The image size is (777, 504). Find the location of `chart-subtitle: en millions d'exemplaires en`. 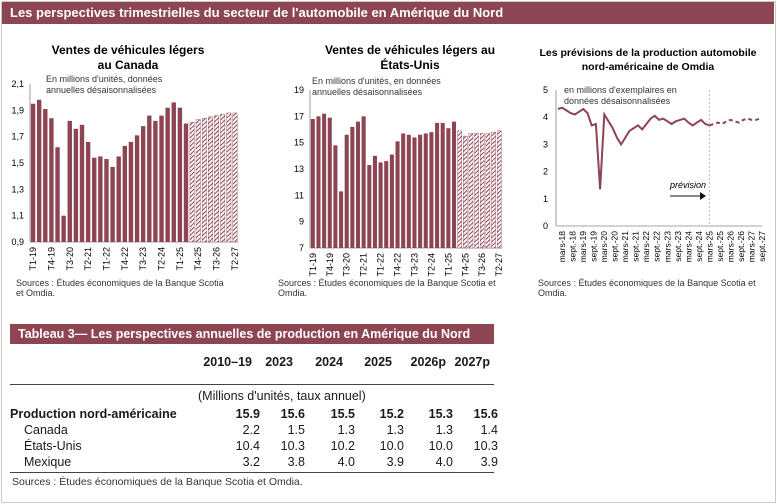

chart-subtitle: en millions d'exemplaires en is located at coordinates (620, 90).